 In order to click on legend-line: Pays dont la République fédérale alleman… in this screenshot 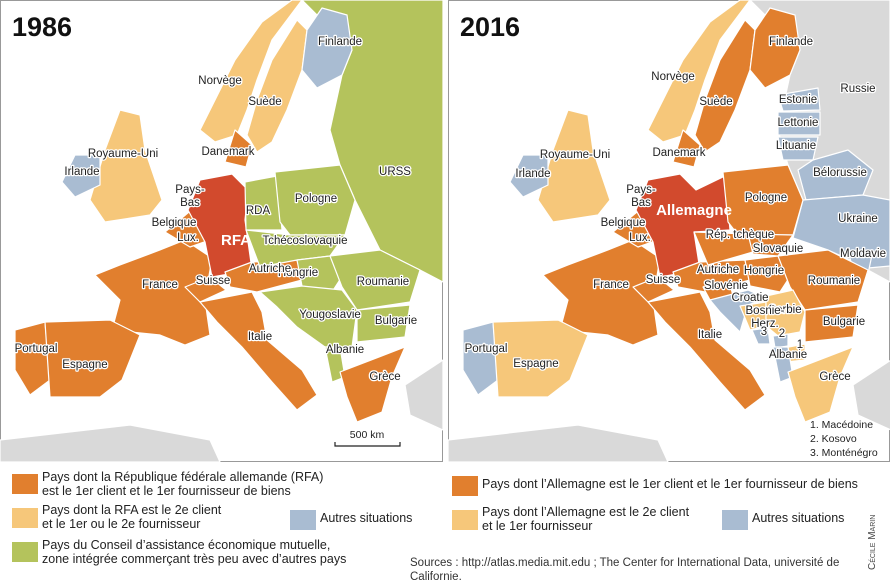, I will do `click(183, 477)`.